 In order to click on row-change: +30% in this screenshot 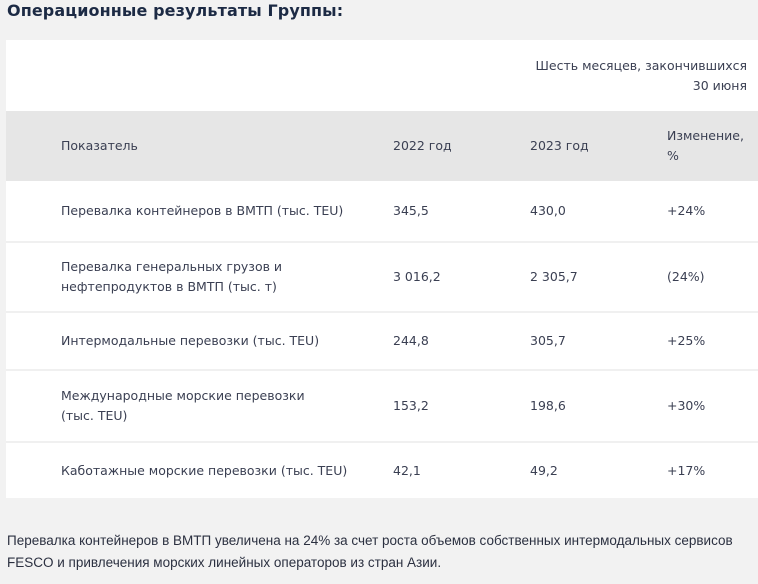, I will do `click(686, 405)`.